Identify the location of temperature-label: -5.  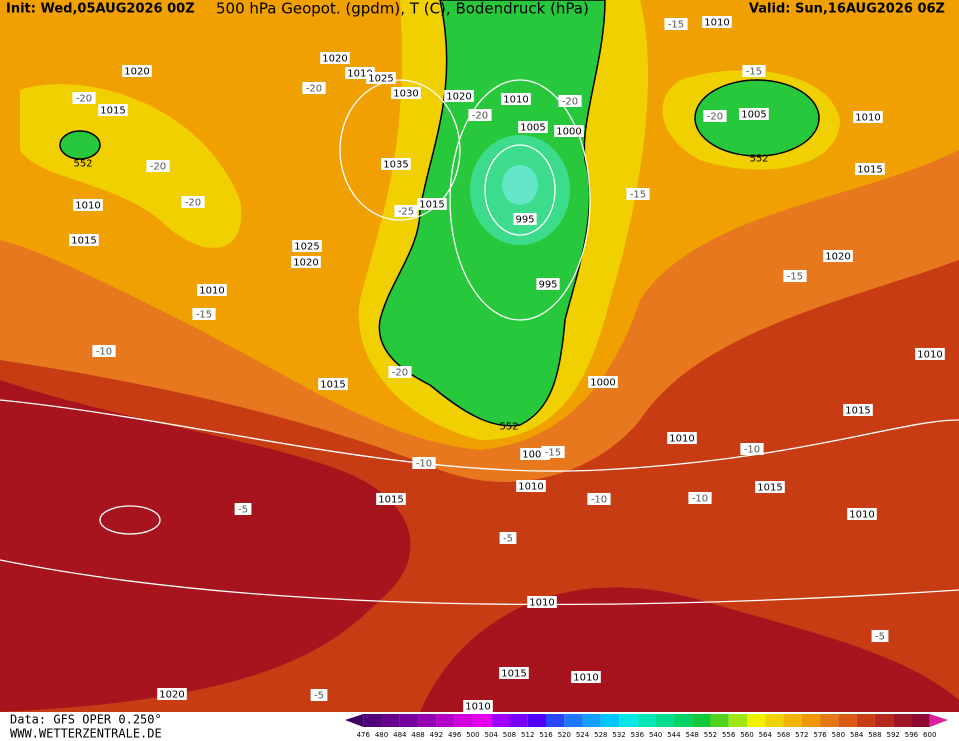
(880, 637).